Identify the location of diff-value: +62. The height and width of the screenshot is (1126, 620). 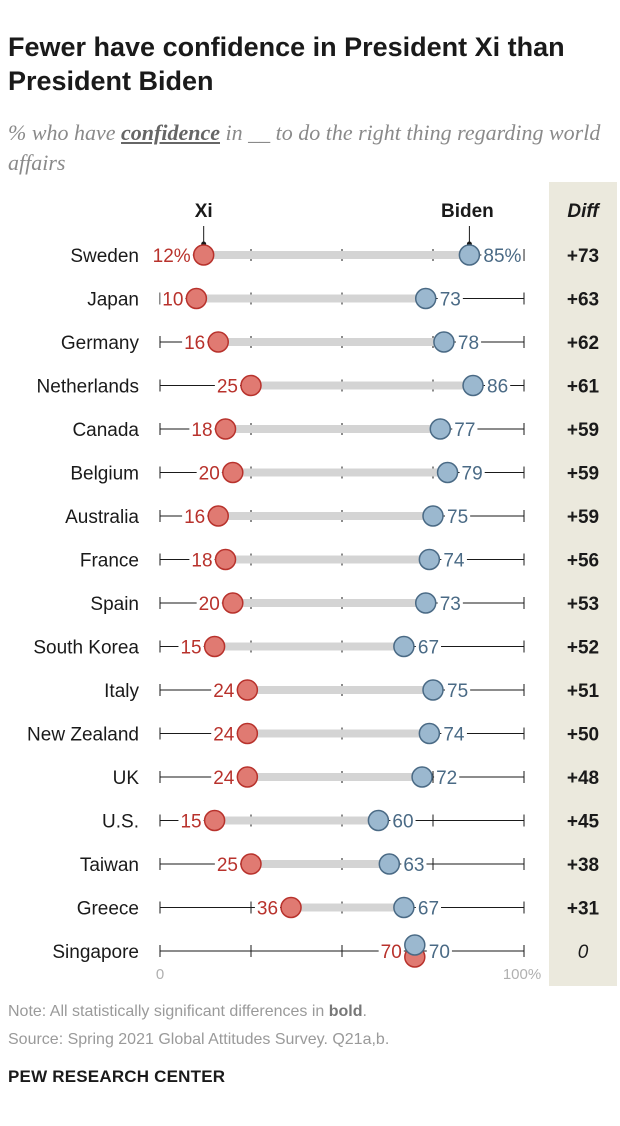
(583, 343).